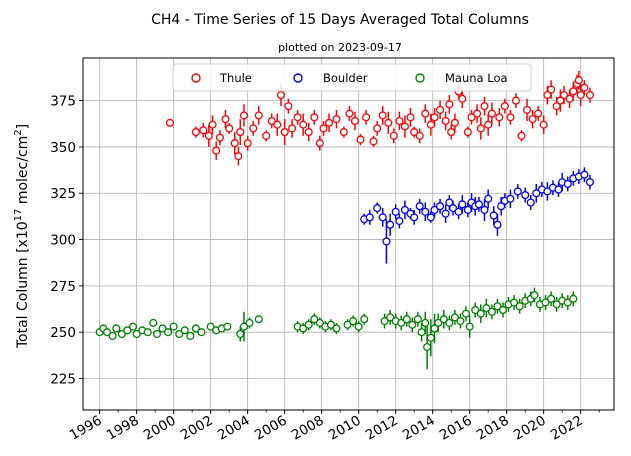 The image size is (631, 456). Describe the element at coordinates (298, 78) in the screenshot. I see `legend-marker-boulder` at that location.